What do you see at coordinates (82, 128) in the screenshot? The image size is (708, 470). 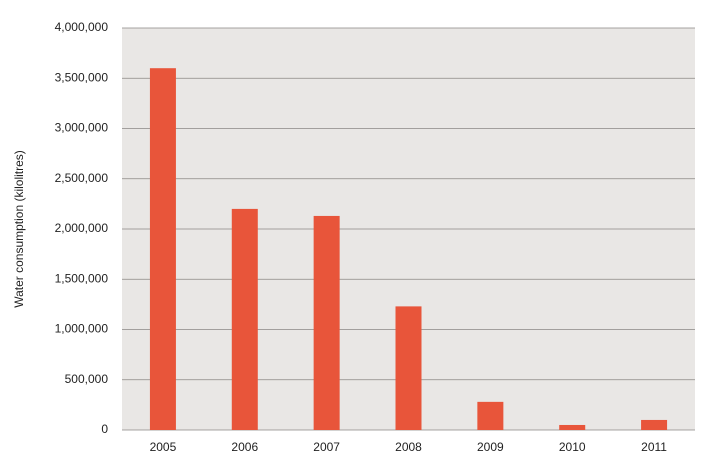 I see `y-tick-label: 3,000,000` at bounding box center [82, 128].